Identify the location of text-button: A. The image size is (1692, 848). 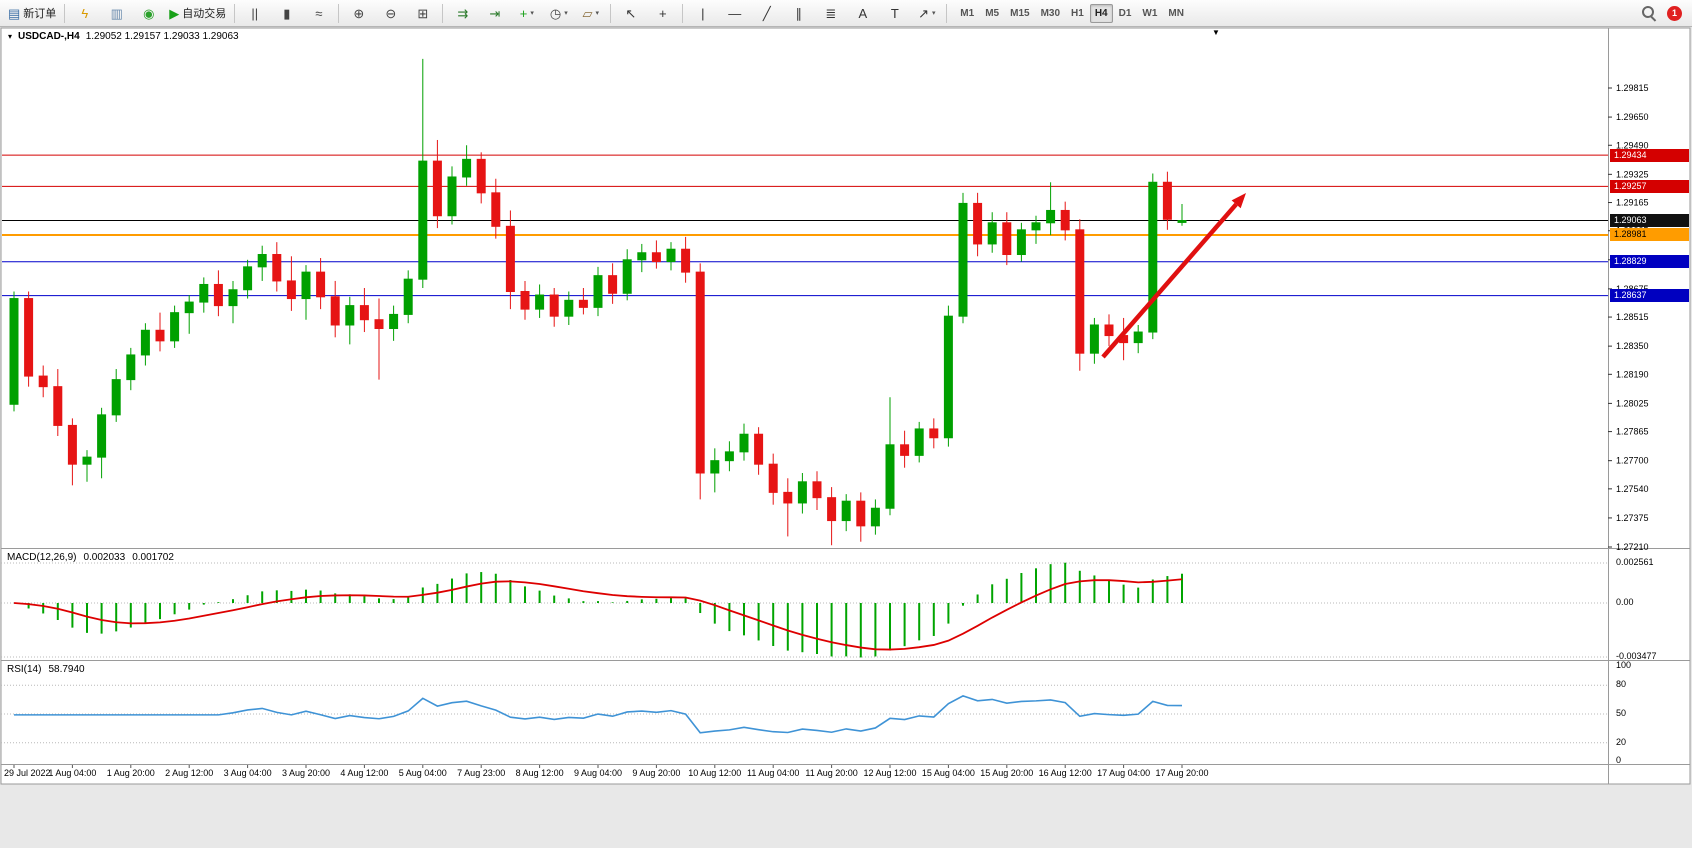
(862, 13).